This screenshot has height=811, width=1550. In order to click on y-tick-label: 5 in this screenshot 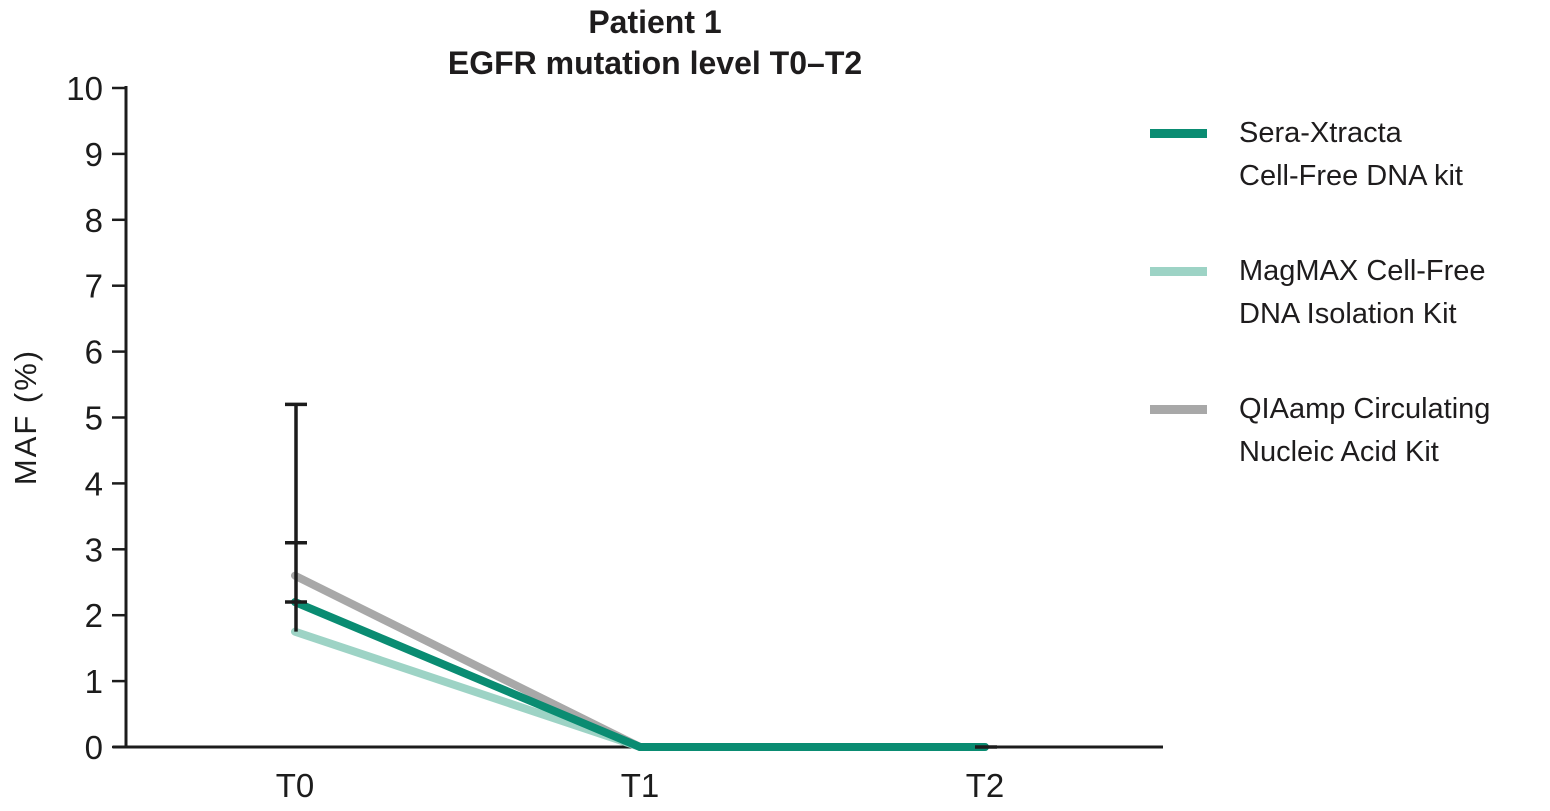, I will do `click(94, 418)`.